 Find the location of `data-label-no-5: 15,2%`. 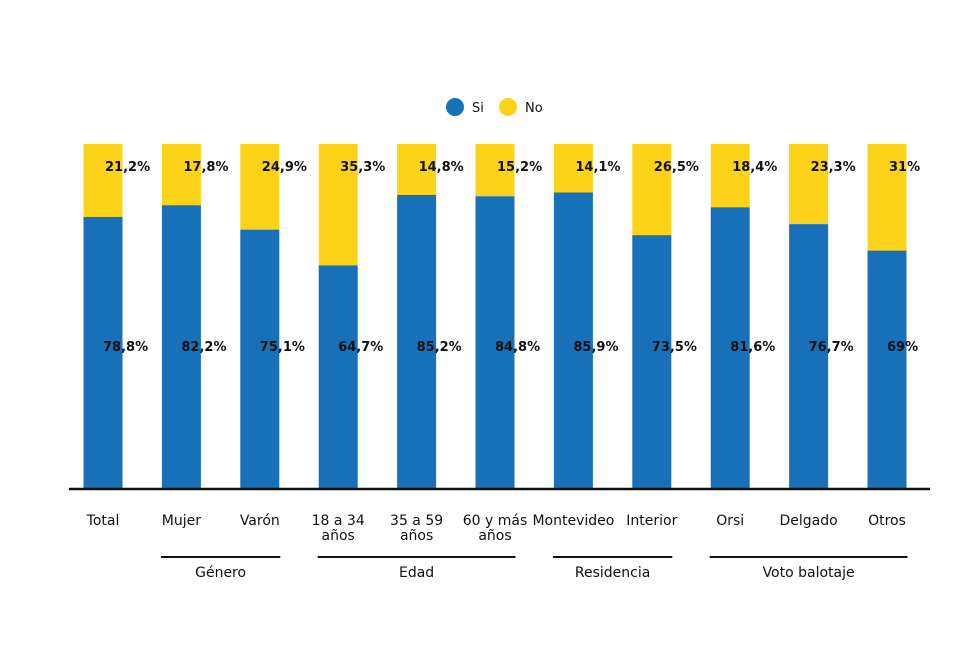

data-label-no-5: 15,2% is located at coordinates (519, 167).